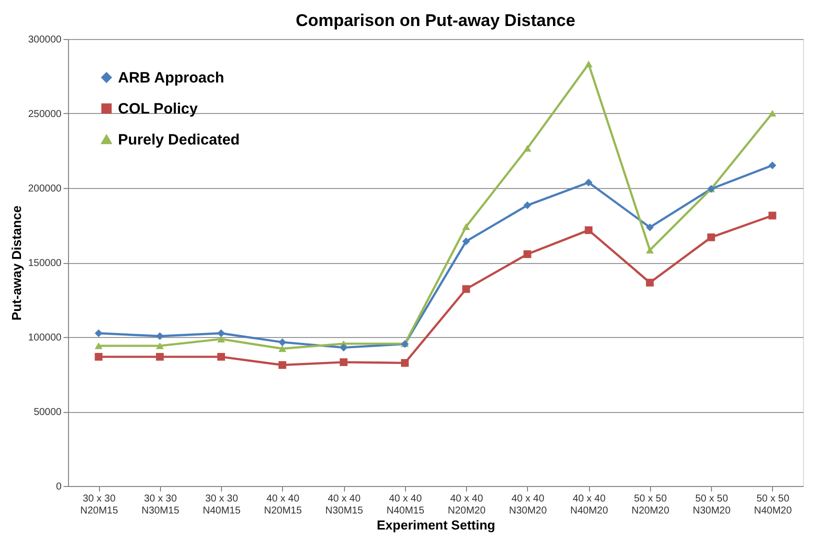  I want to click on legend-label: COL Policy, so click(158, 109).